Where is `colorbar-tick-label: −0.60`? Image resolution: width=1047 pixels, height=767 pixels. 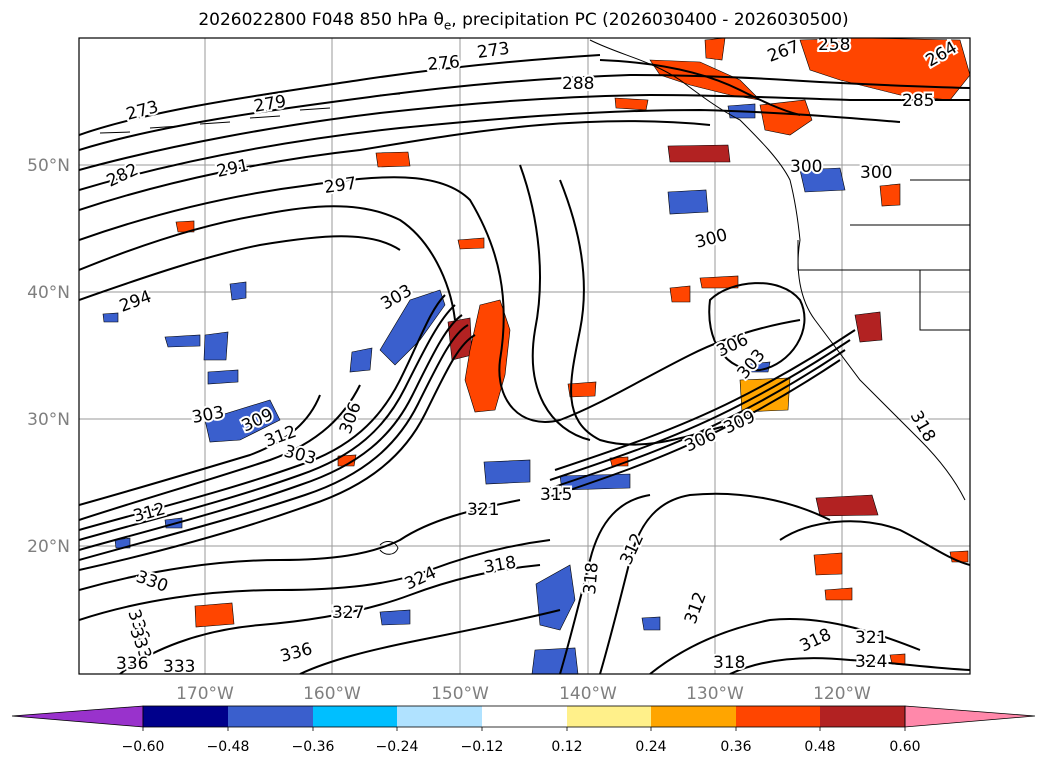 colorbar-tick-label: −0.60 is located at coordinates (143, 747).